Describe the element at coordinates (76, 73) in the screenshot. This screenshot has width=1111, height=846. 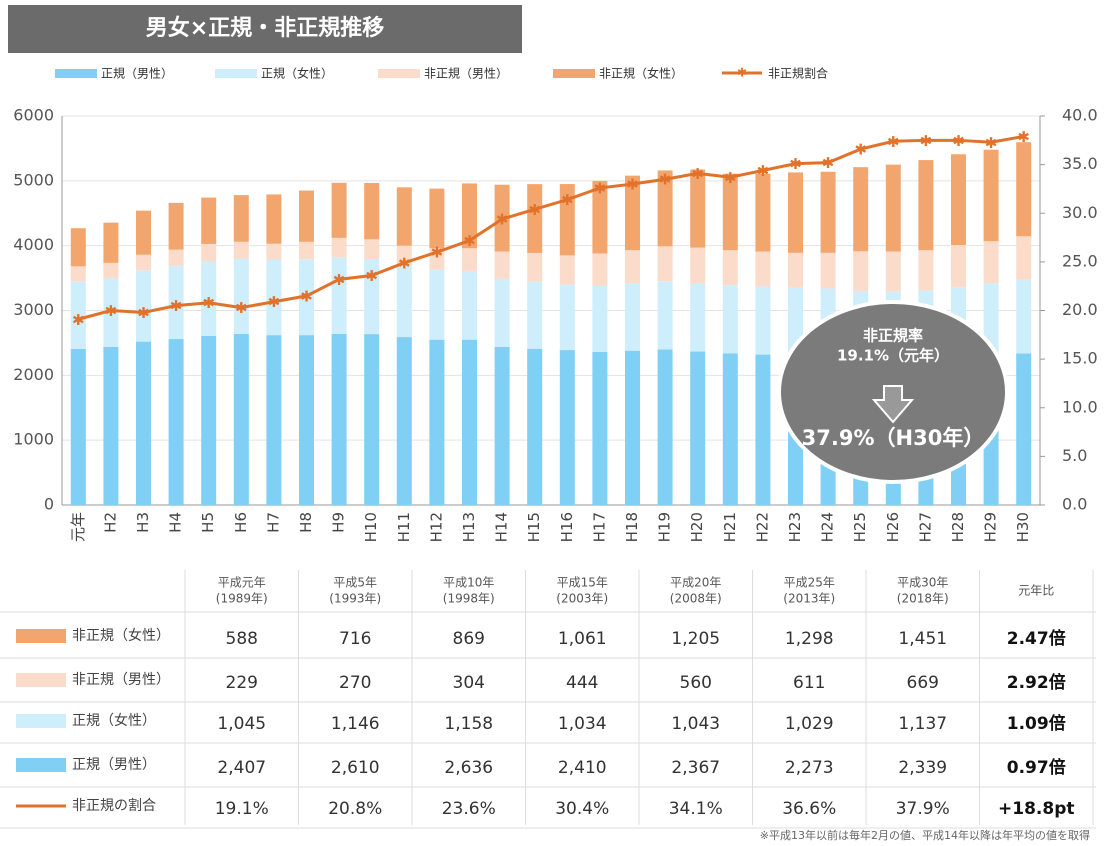
I see `legend-swatch` at that location.